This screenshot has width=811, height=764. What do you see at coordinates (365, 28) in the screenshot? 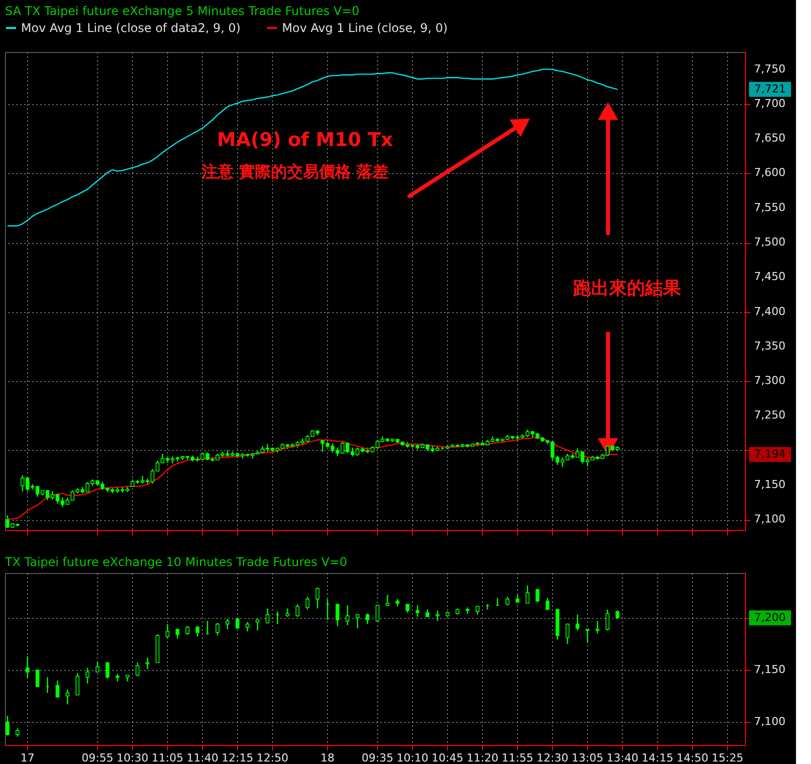
I see `legend-label: Mov Avg 1 Line (close, 9, 0)` at bounding box center [365, 28].